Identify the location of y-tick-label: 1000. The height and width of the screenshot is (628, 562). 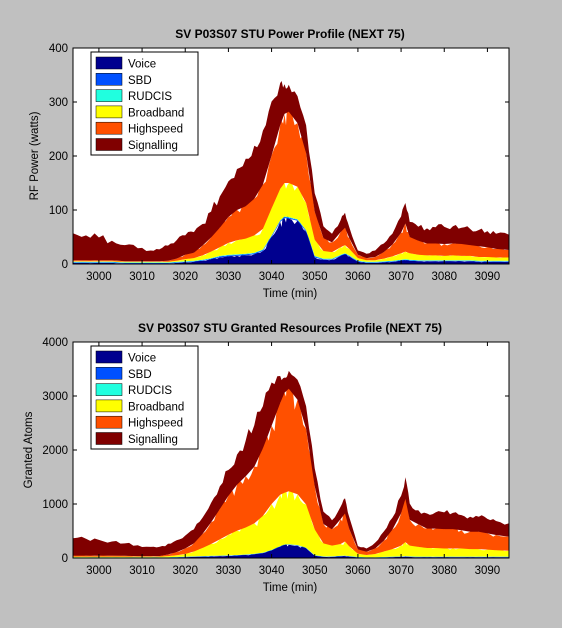
(55, 505).